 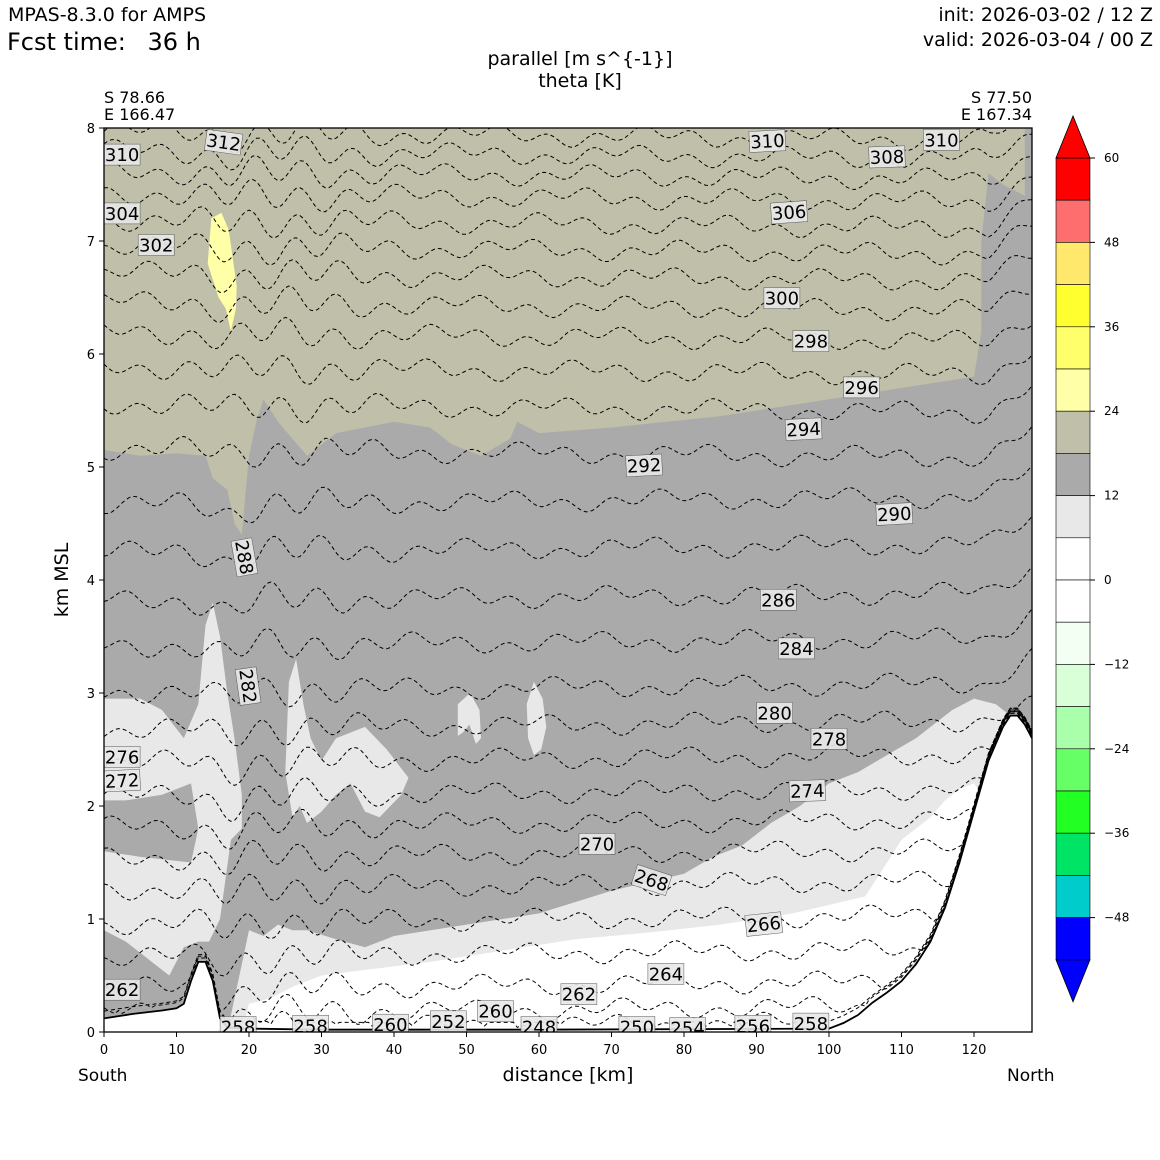 What do you see at coordinates (1116, 749) in the screenshot?
I see `colorbar-tick-label: −24` at bounding box center [1116, 749].